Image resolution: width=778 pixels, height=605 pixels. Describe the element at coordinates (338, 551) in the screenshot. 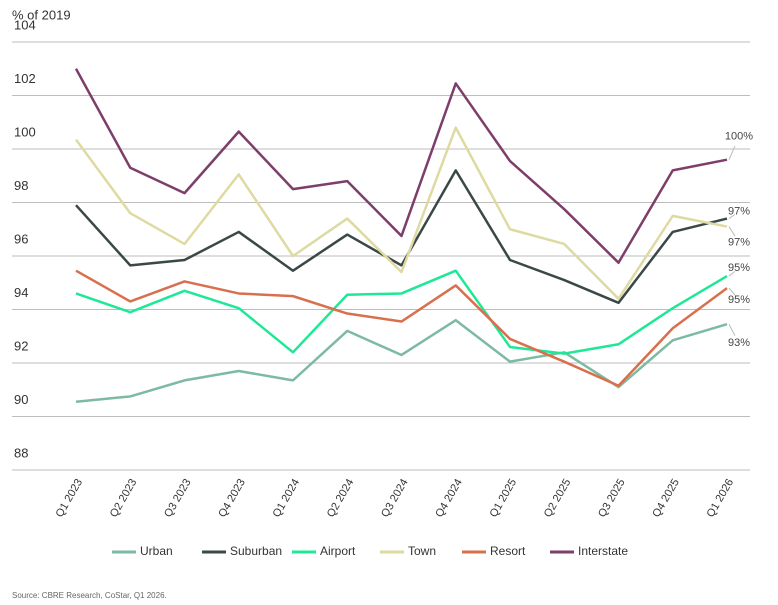

I see `legend-label: Airport` at that location.